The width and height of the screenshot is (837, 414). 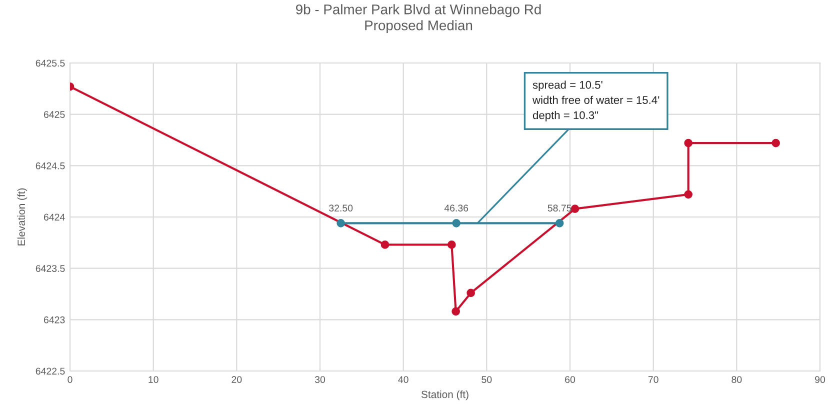 I want to click on x-tick-label: 90, so click(x=820, y=379).